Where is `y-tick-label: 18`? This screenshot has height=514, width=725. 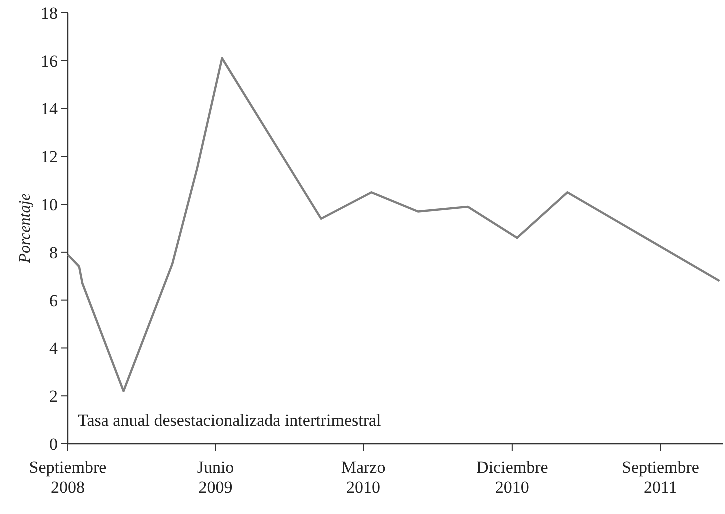 y-tick-label: 18 is located at coordinates (49, 13).